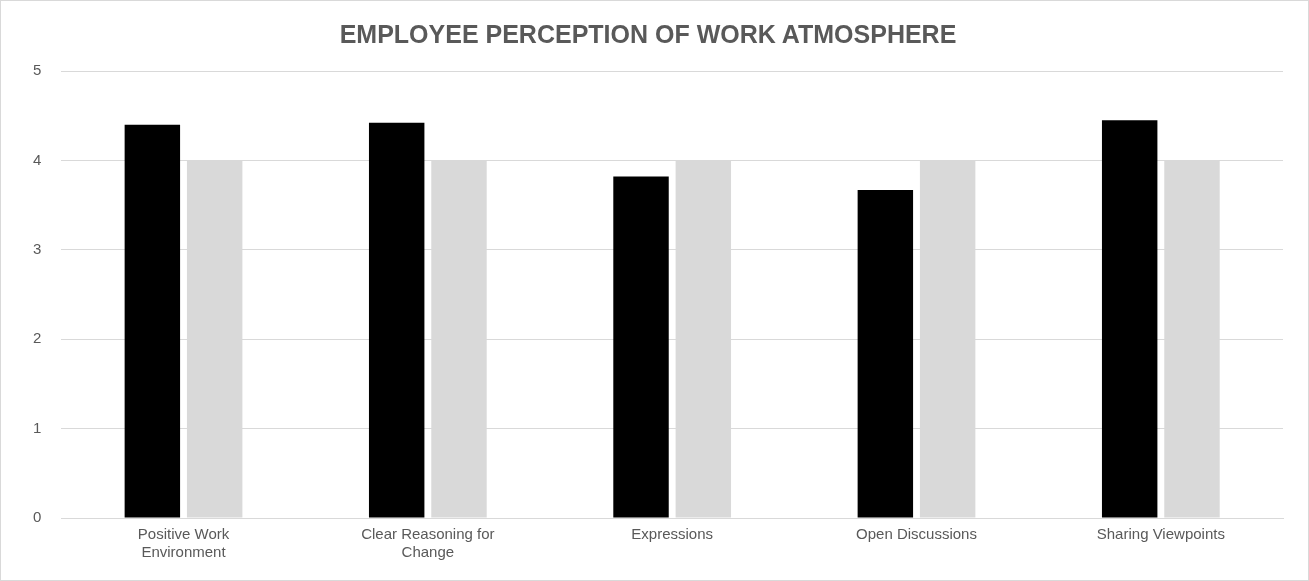 The height and width of the screenshot is (581, 1309). Describe the element at coordinates (37, 159) in the screenshot. I see `y-tick-label: 4` at that location.